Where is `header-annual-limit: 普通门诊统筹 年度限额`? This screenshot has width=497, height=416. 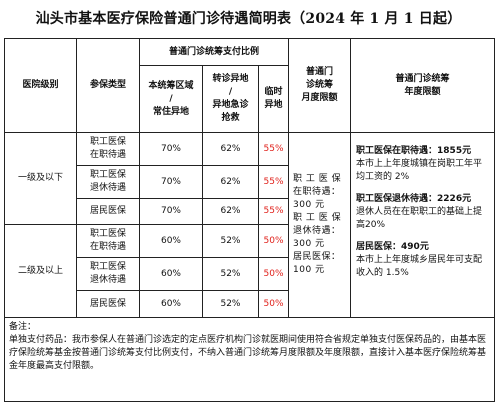
header-annual-limit: 普通门诊统筹 年度限额 is located at coordinates (423, 85).